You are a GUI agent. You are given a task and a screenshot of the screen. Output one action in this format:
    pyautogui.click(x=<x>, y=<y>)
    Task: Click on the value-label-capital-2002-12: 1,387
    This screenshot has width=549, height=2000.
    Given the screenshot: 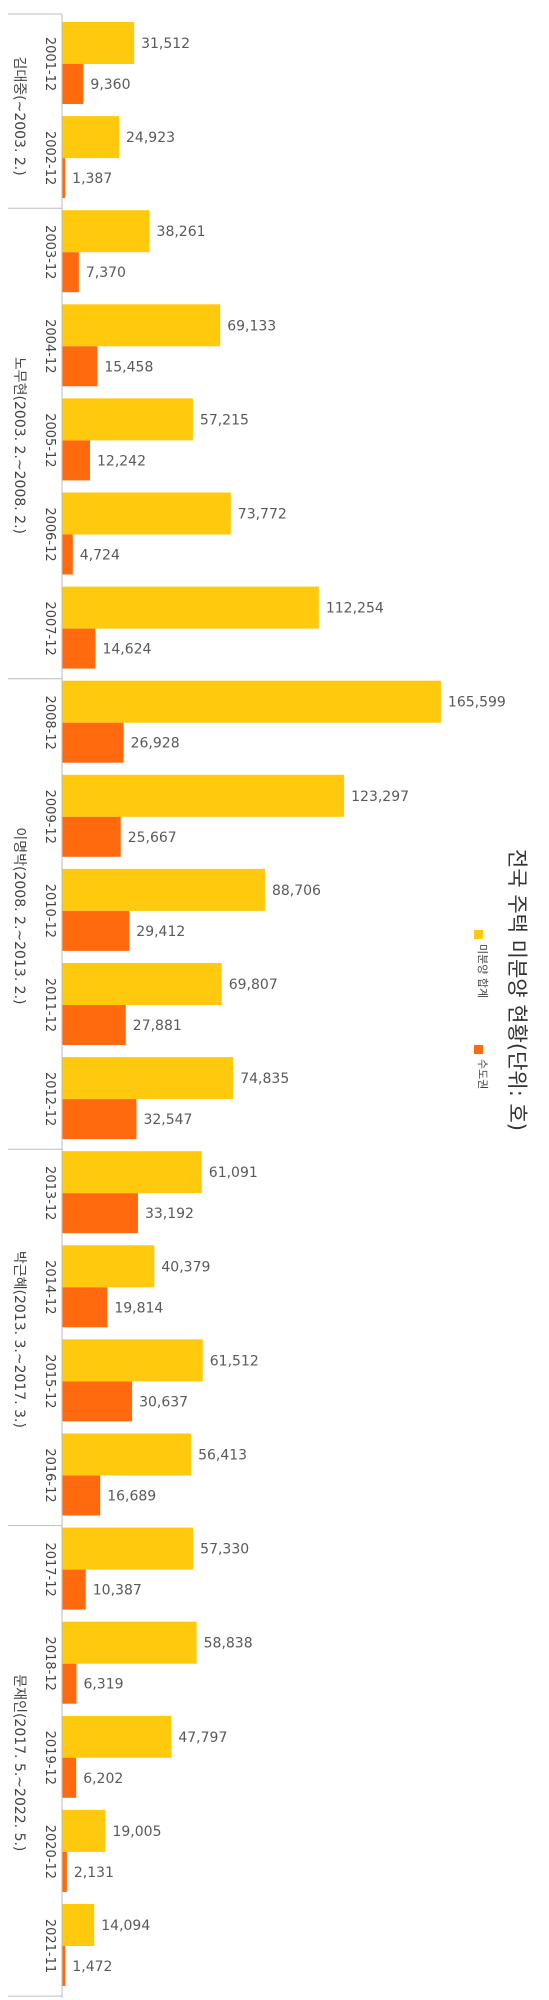 What is the action you would take?
    pyautogui.click(x=92, y=179)
    